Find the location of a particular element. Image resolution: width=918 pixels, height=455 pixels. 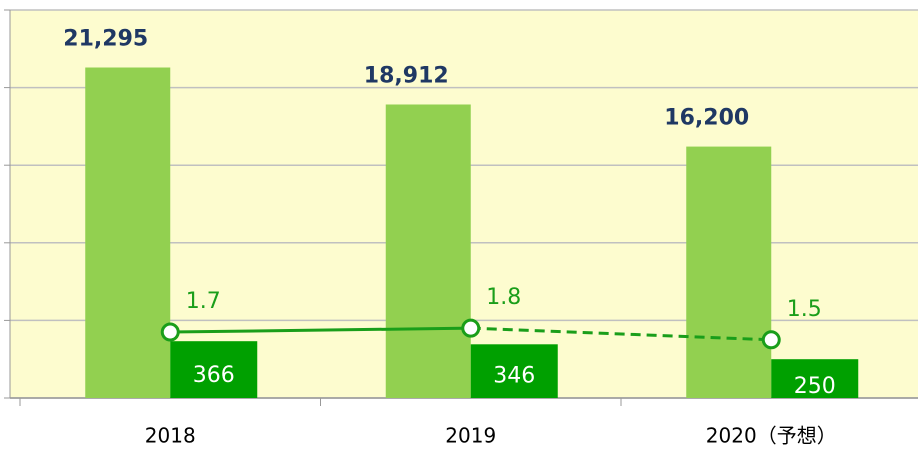

bar-value-label: 250 is located at coordinates (815, 386).